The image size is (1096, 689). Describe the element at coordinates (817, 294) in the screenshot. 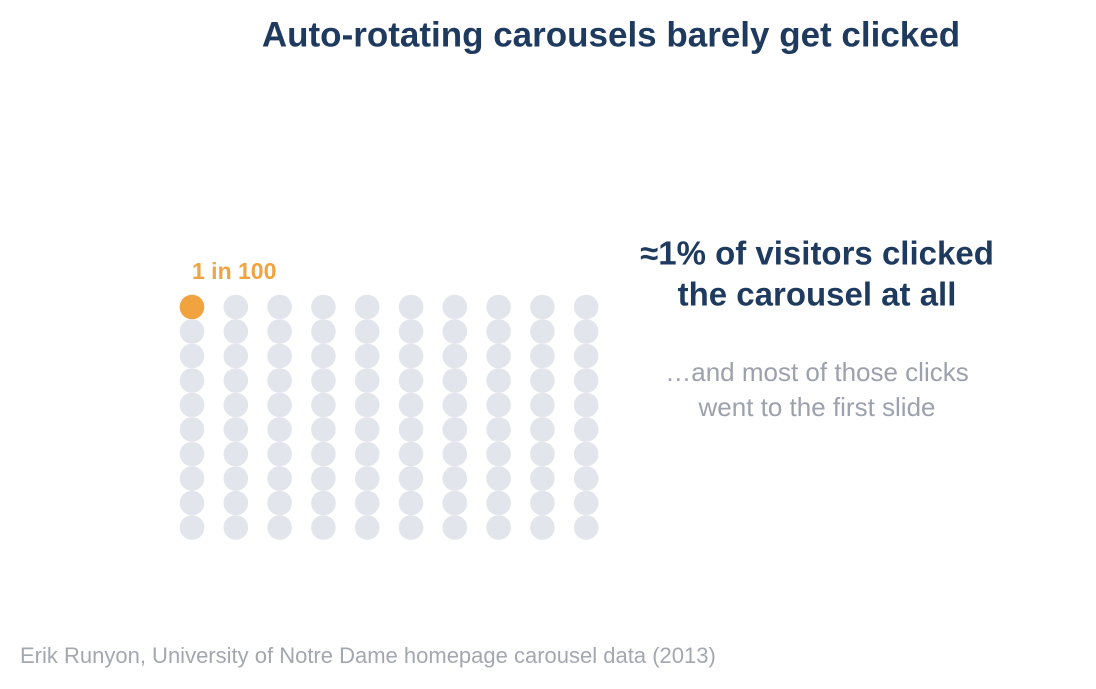

I see `headline: the carousel at all` at that location.